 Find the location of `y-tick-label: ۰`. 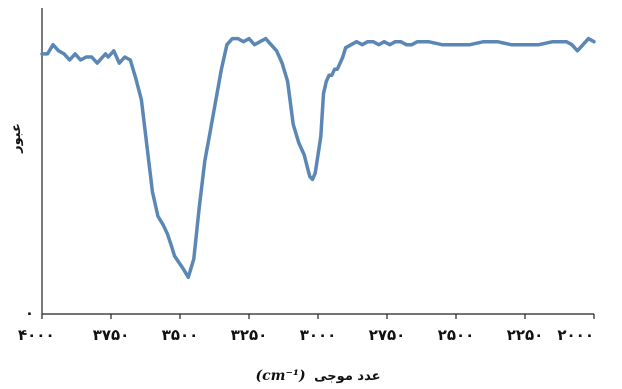

y-tick-label: ۰ is located at coordinates (29, 313).